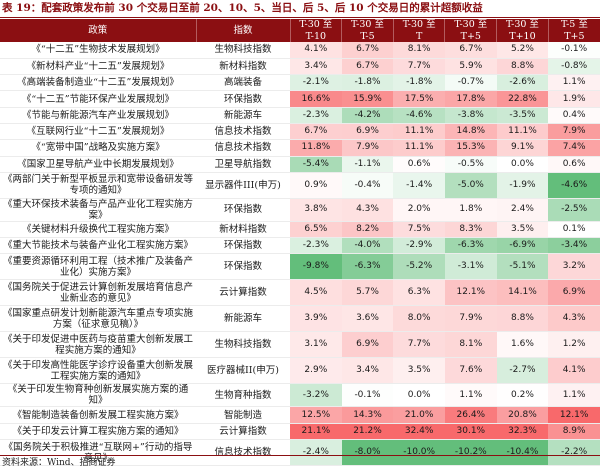 This screenshot has height=472, width=600. What do you see at coordinates (470, 210) in the screenshot?
I see `return-cell: 1.8%` at bounding box center [470, 210].